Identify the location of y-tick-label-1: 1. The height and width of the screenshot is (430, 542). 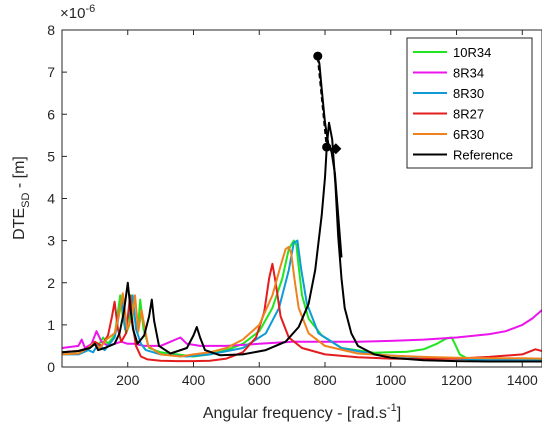
(51, 325).